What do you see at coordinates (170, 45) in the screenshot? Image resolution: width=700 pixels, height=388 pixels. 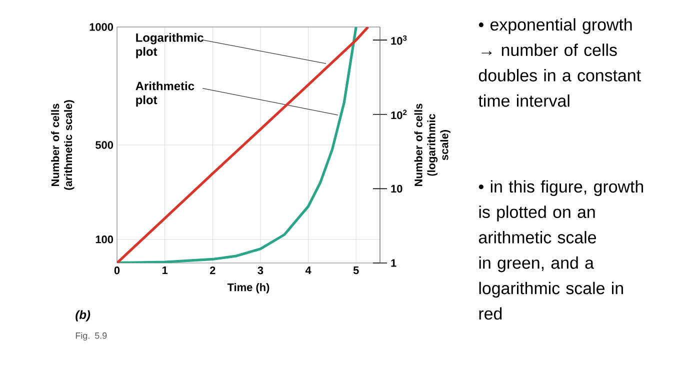 I see `annotation: Logarithmic plot` at bounding box center [170, 45].